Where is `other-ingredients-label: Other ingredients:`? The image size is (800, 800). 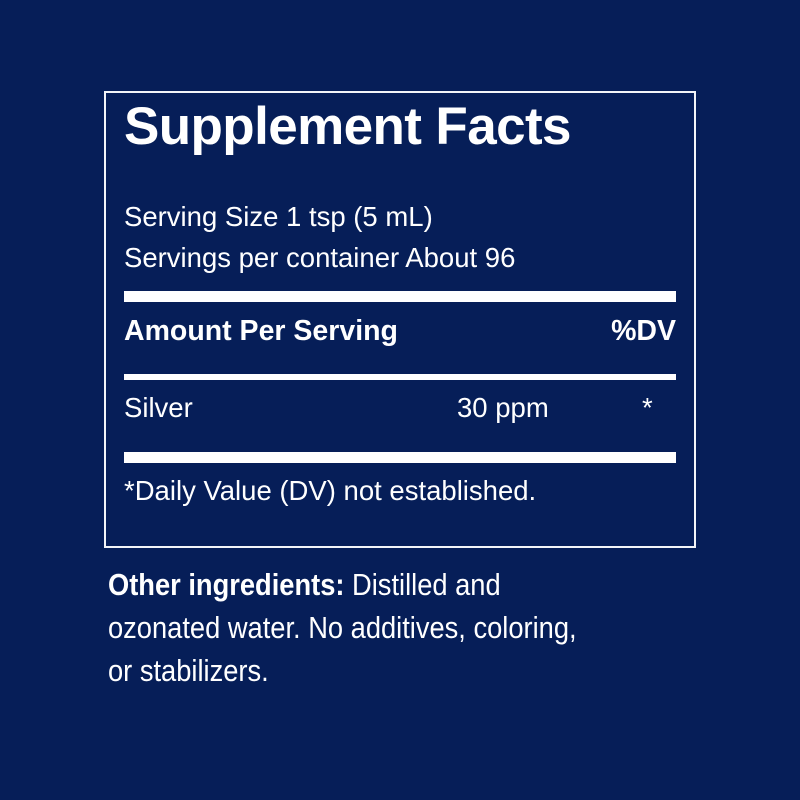
other-ingredients-label: Other ingredients: is located at coordinates (226, 584).